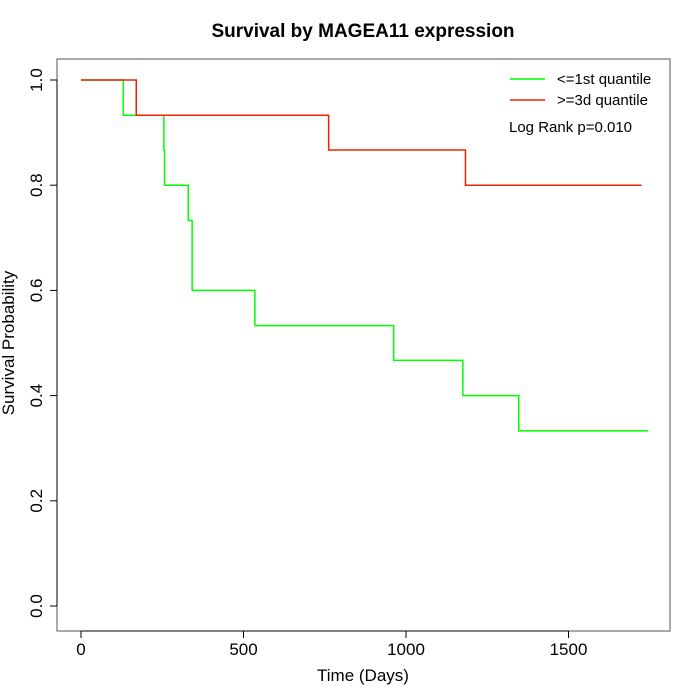 Image resolution: width=700 pixels, height=700 pixels. I want to click on y-tick-label: 0.2, so click(36, 501).